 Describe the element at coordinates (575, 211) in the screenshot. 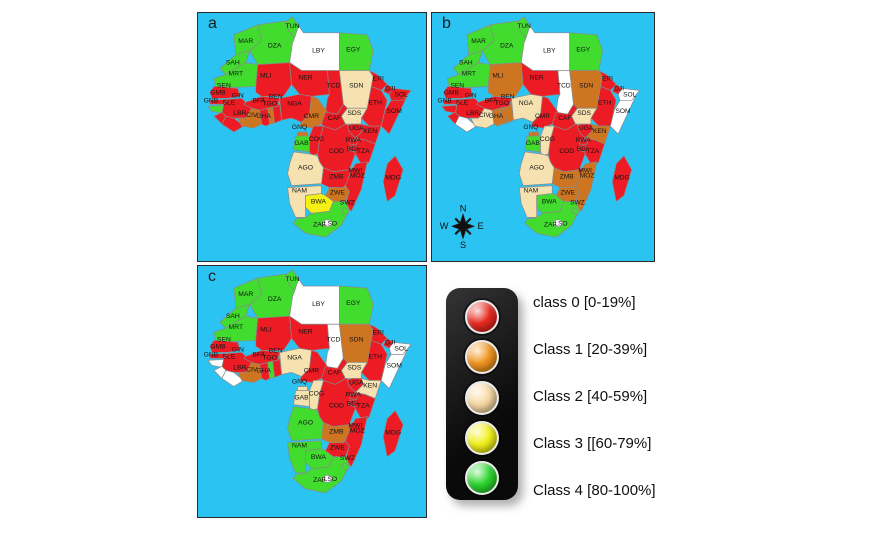

I see `country-SWZ` at that location.